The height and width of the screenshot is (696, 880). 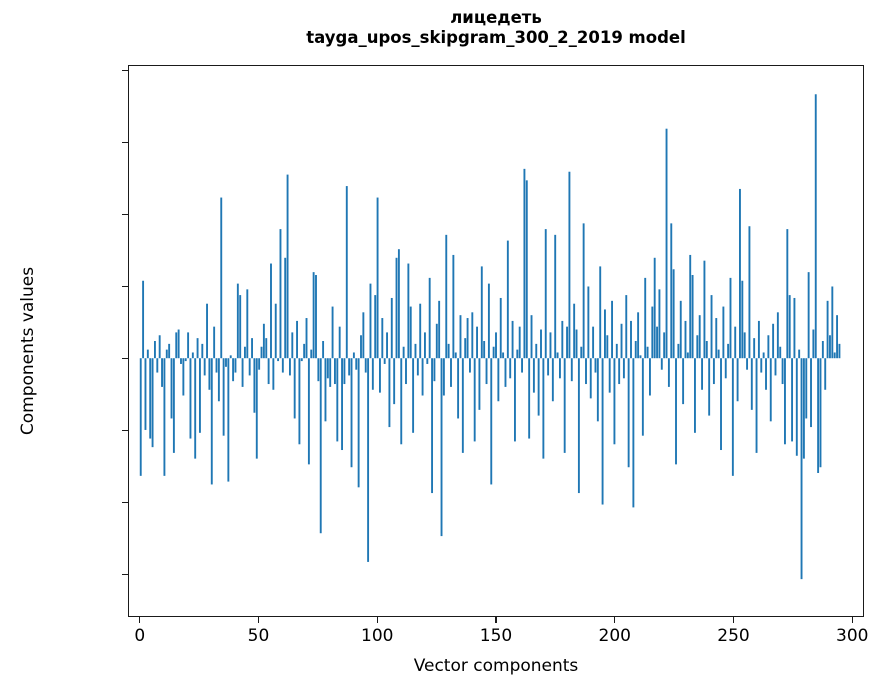 What do you see at coordinates (496, 636) in the screenshot?
I see `x-tick-label: 150` at bounding box center [496, 636].